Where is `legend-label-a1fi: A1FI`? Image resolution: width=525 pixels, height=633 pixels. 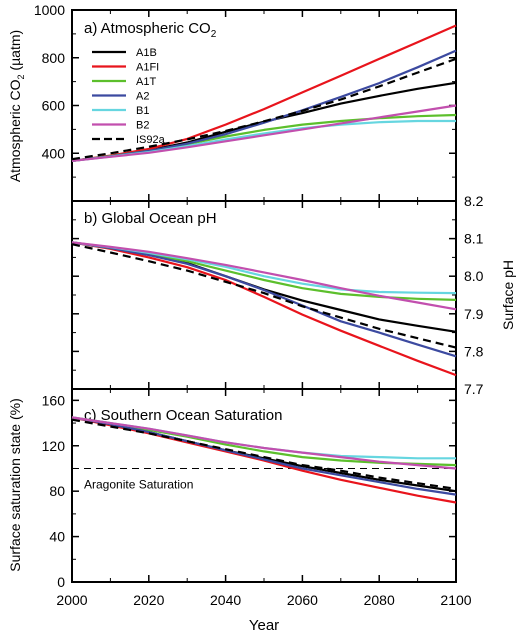
legend-label-a1fi: A1FI is located at coordinates (147, 68).